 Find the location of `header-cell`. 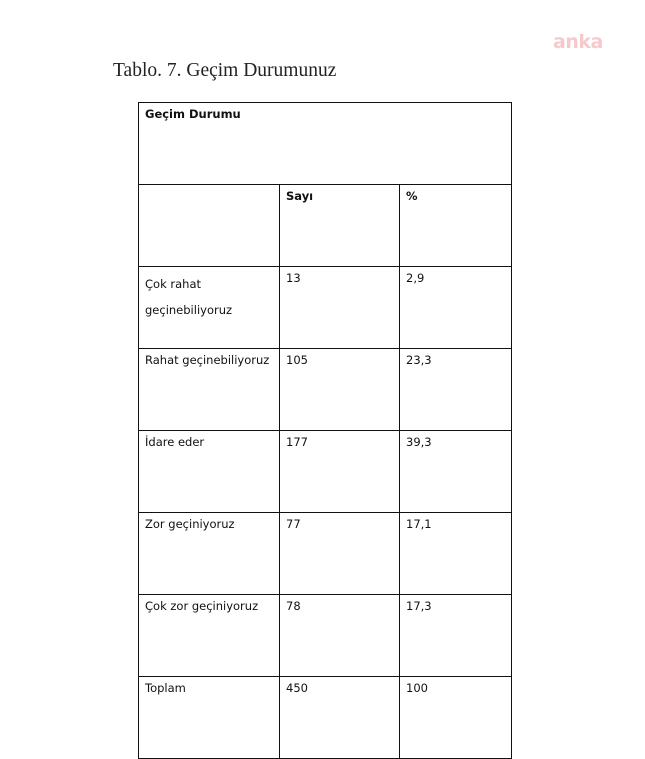

header-cell is located at coordinates (209, 225).